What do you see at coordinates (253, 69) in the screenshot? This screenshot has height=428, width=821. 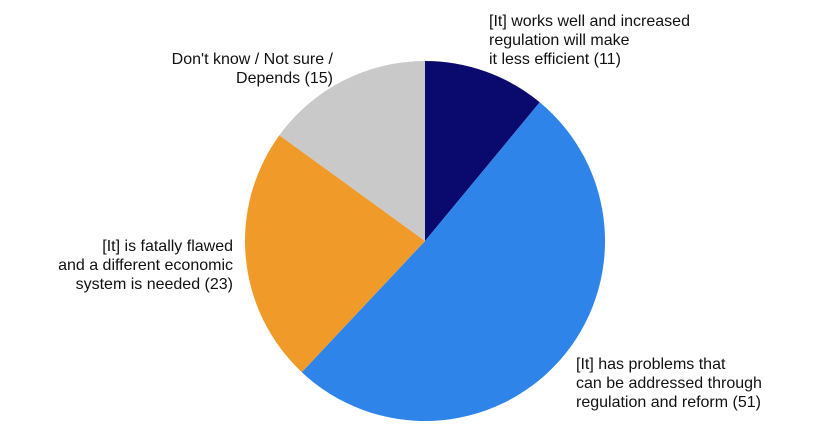 I see `slice-label-4: Don't know / Not sure / Depends (15)` at bounding box center [253, 69].